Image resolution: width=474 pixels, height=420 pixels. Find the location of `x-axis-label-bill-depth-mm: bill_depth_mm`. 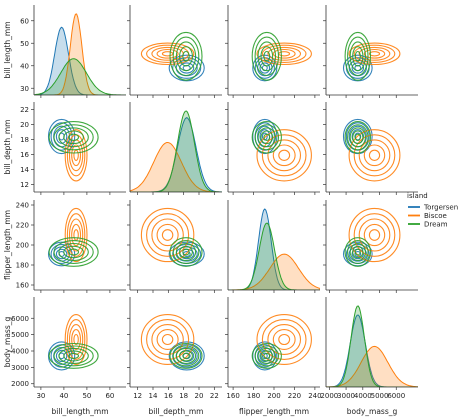

x-axis-label-bill-depth-mm: bill_depth_mm is located at coordinates (176, 411).